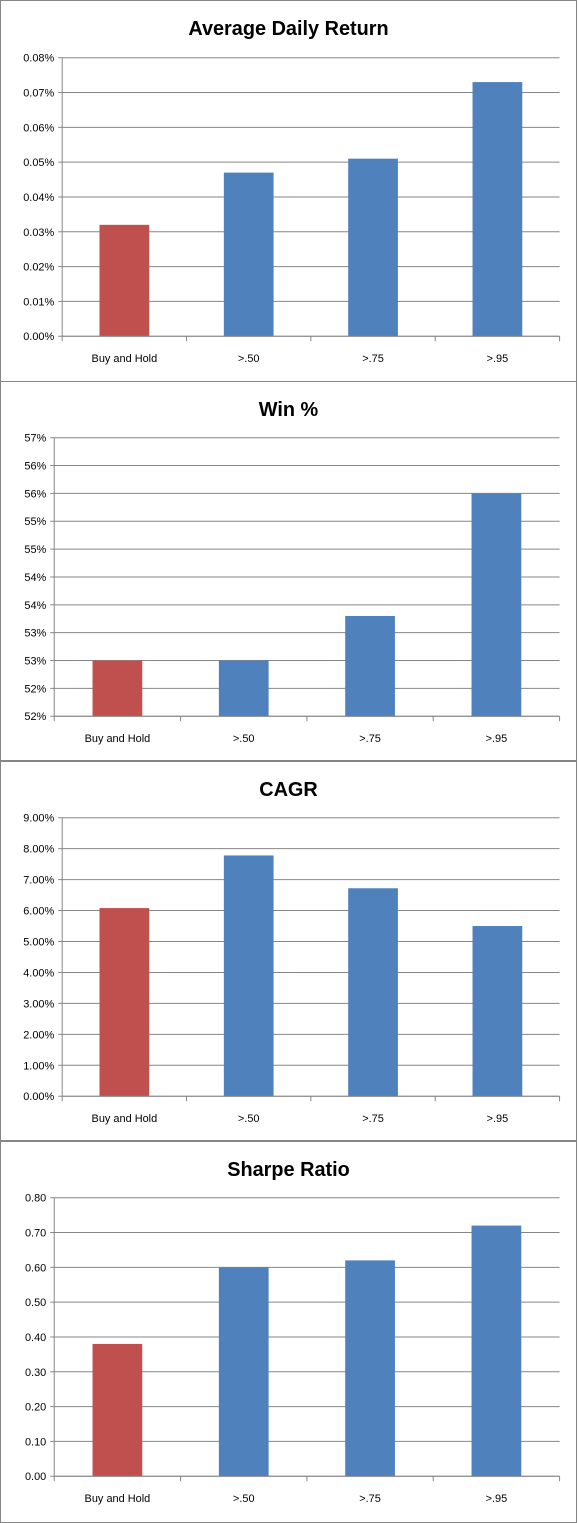 The height and width of the screenshot is (1523, 579). What do you see at coordinates (38, 268) in the screenshot?
I see `y-tick-label: 0.02%` at bounding box center [38, 268].